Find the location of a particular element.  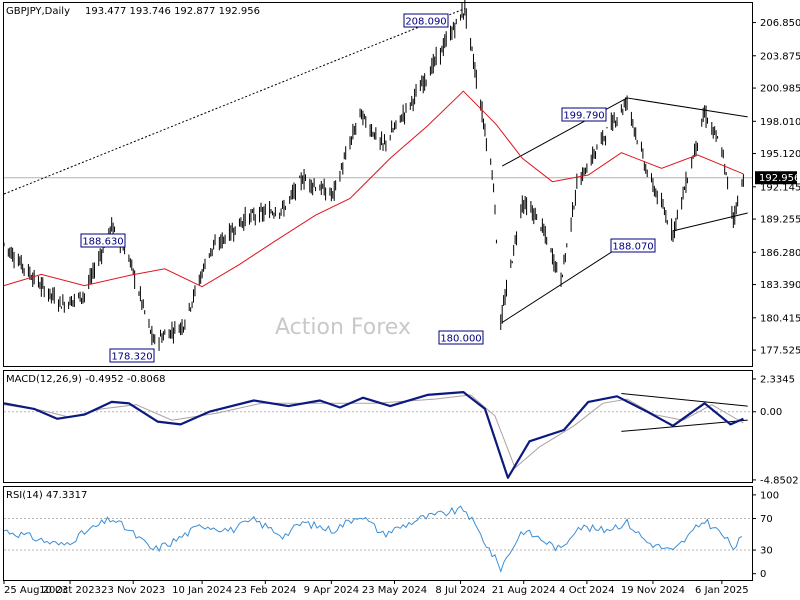

x-tick-label: 6 Jan 2025 is located at coordinates (722, 590).